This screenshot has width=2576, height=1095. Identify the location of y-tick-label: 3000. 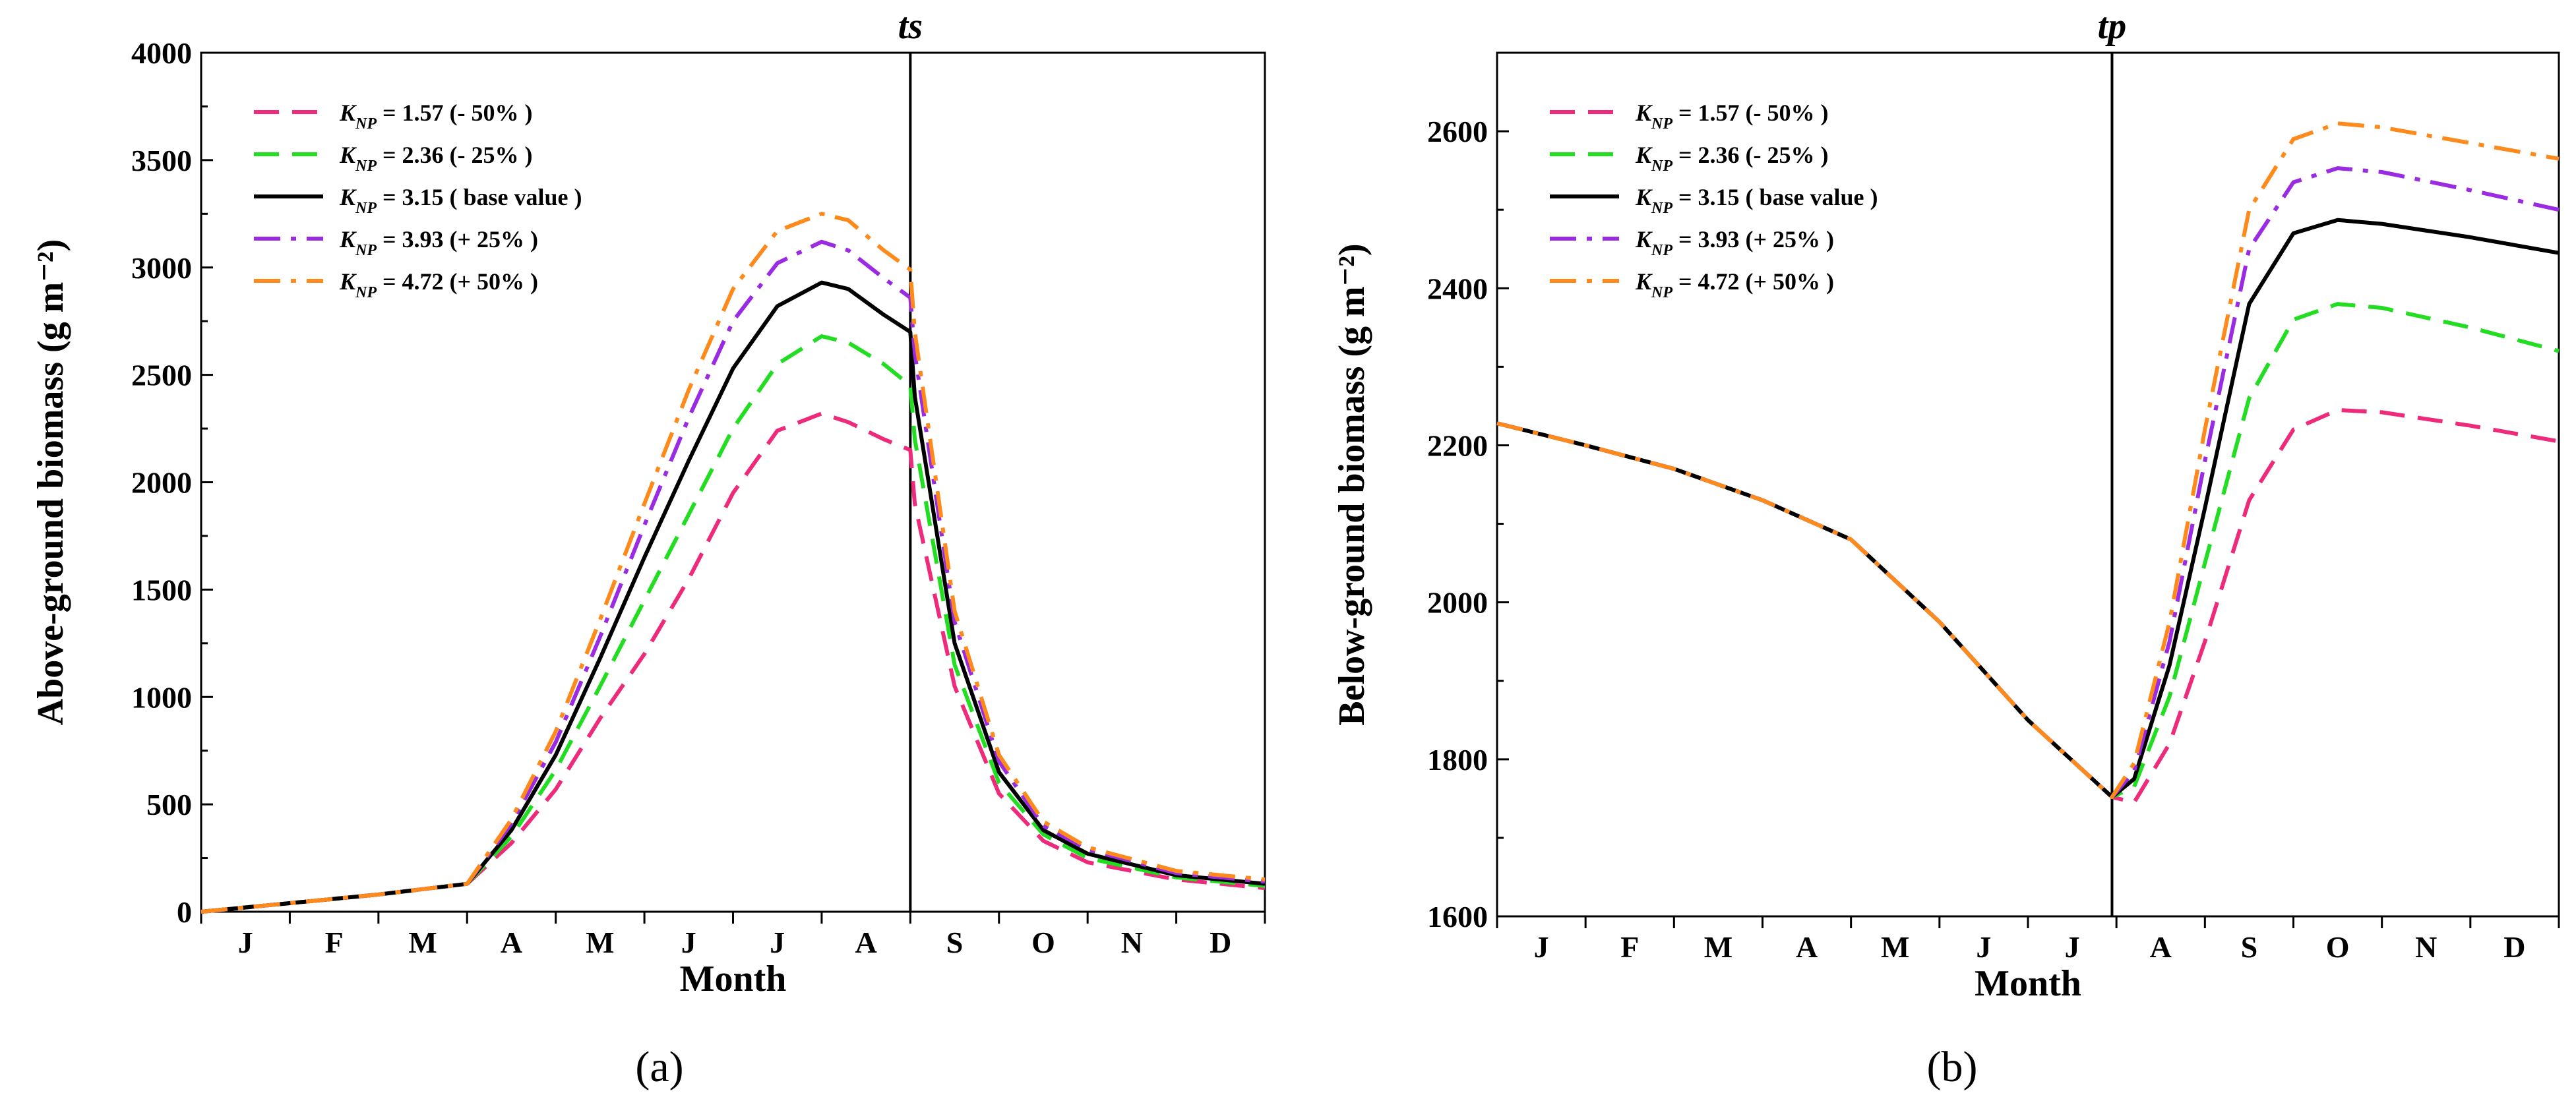
(161, 268).